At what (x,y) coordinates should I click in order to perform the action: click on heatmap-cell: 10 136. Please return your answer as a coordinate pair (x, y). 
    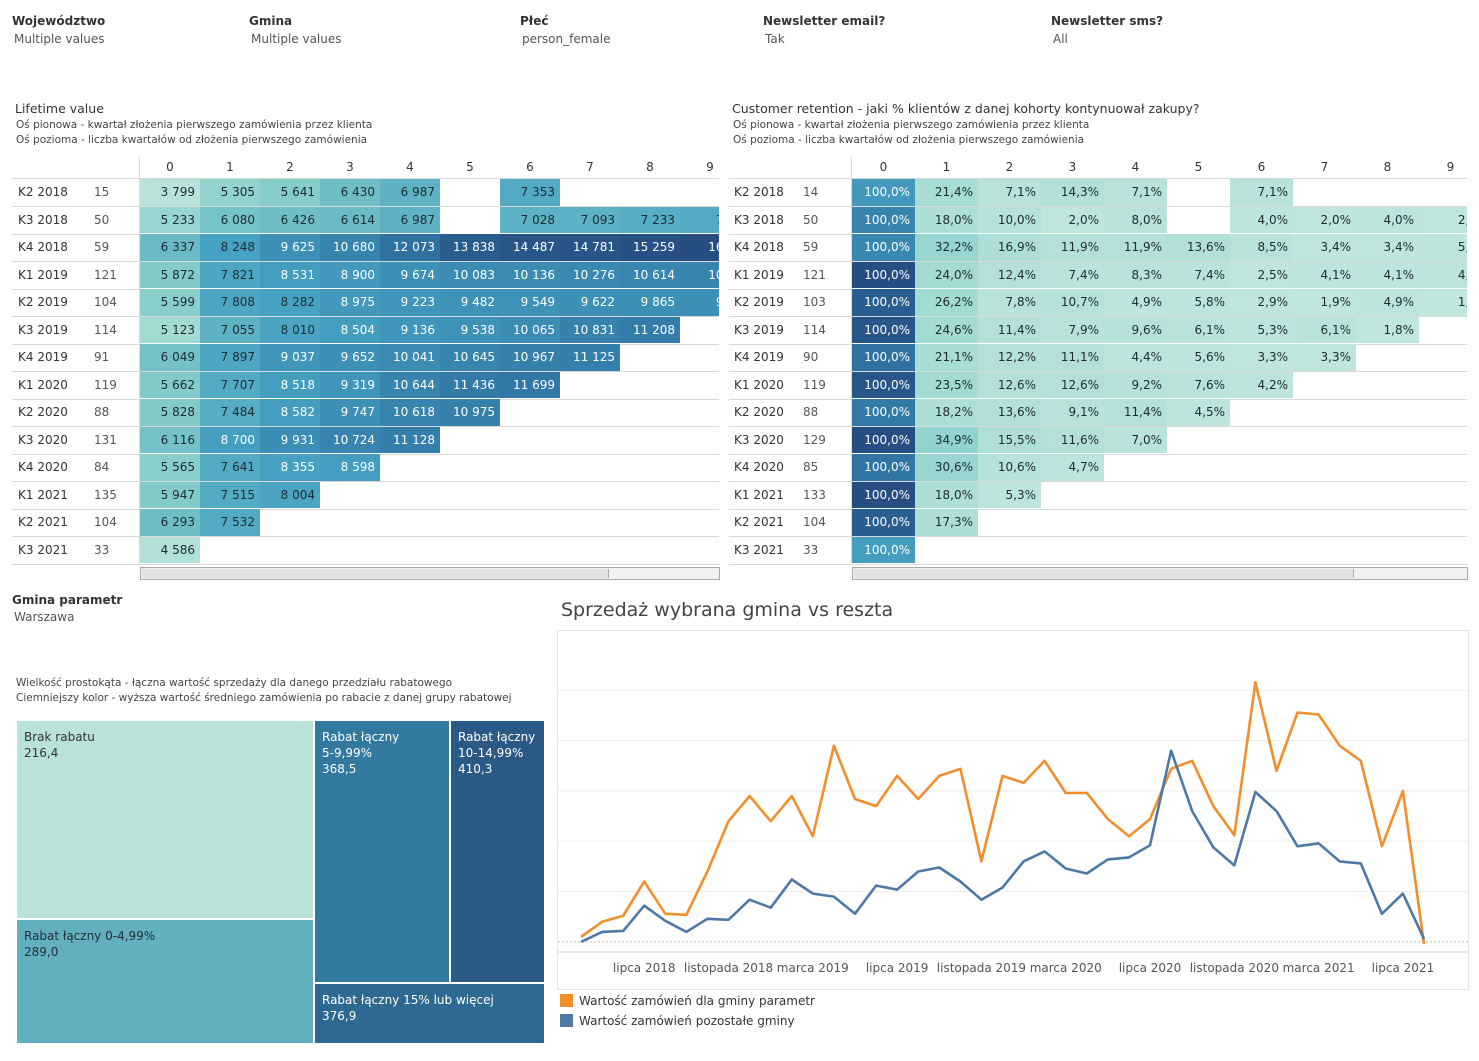
    Looking at the image, I should click on (530, 274).